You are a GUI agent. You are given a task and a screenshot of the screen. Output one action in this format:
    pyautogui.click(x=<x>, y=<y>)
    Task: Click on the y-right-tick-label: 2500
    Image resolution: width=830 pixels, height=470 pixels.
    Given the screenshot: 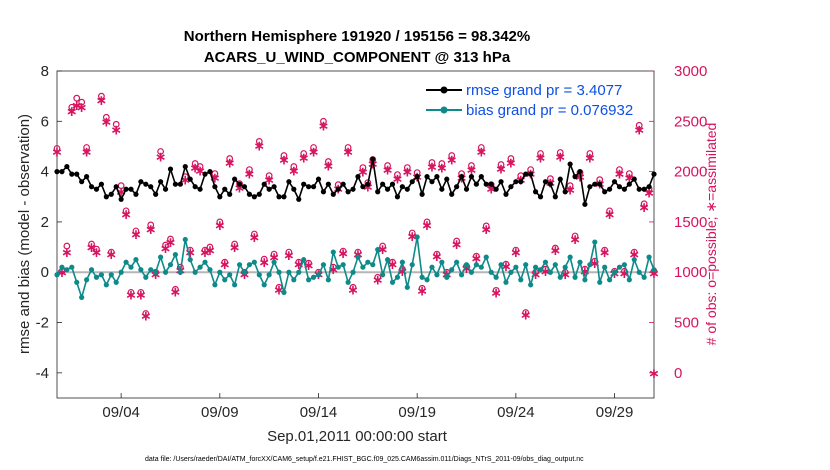 What is the action you would take?
    pyautogui.click(x=690, y=121)
    